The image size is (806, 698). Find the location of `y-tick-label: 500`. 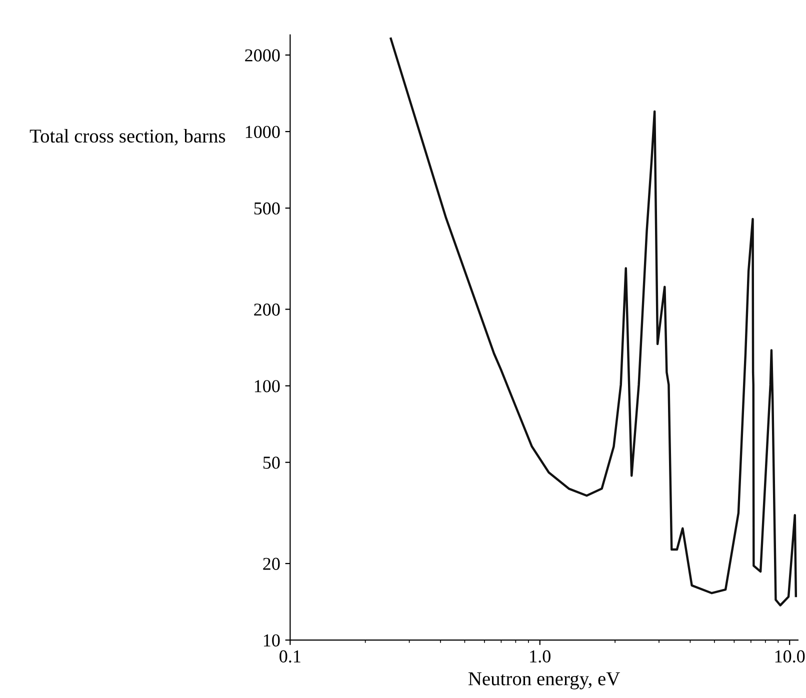

y-tick-label: 500 is located at coordinates (267, 208).